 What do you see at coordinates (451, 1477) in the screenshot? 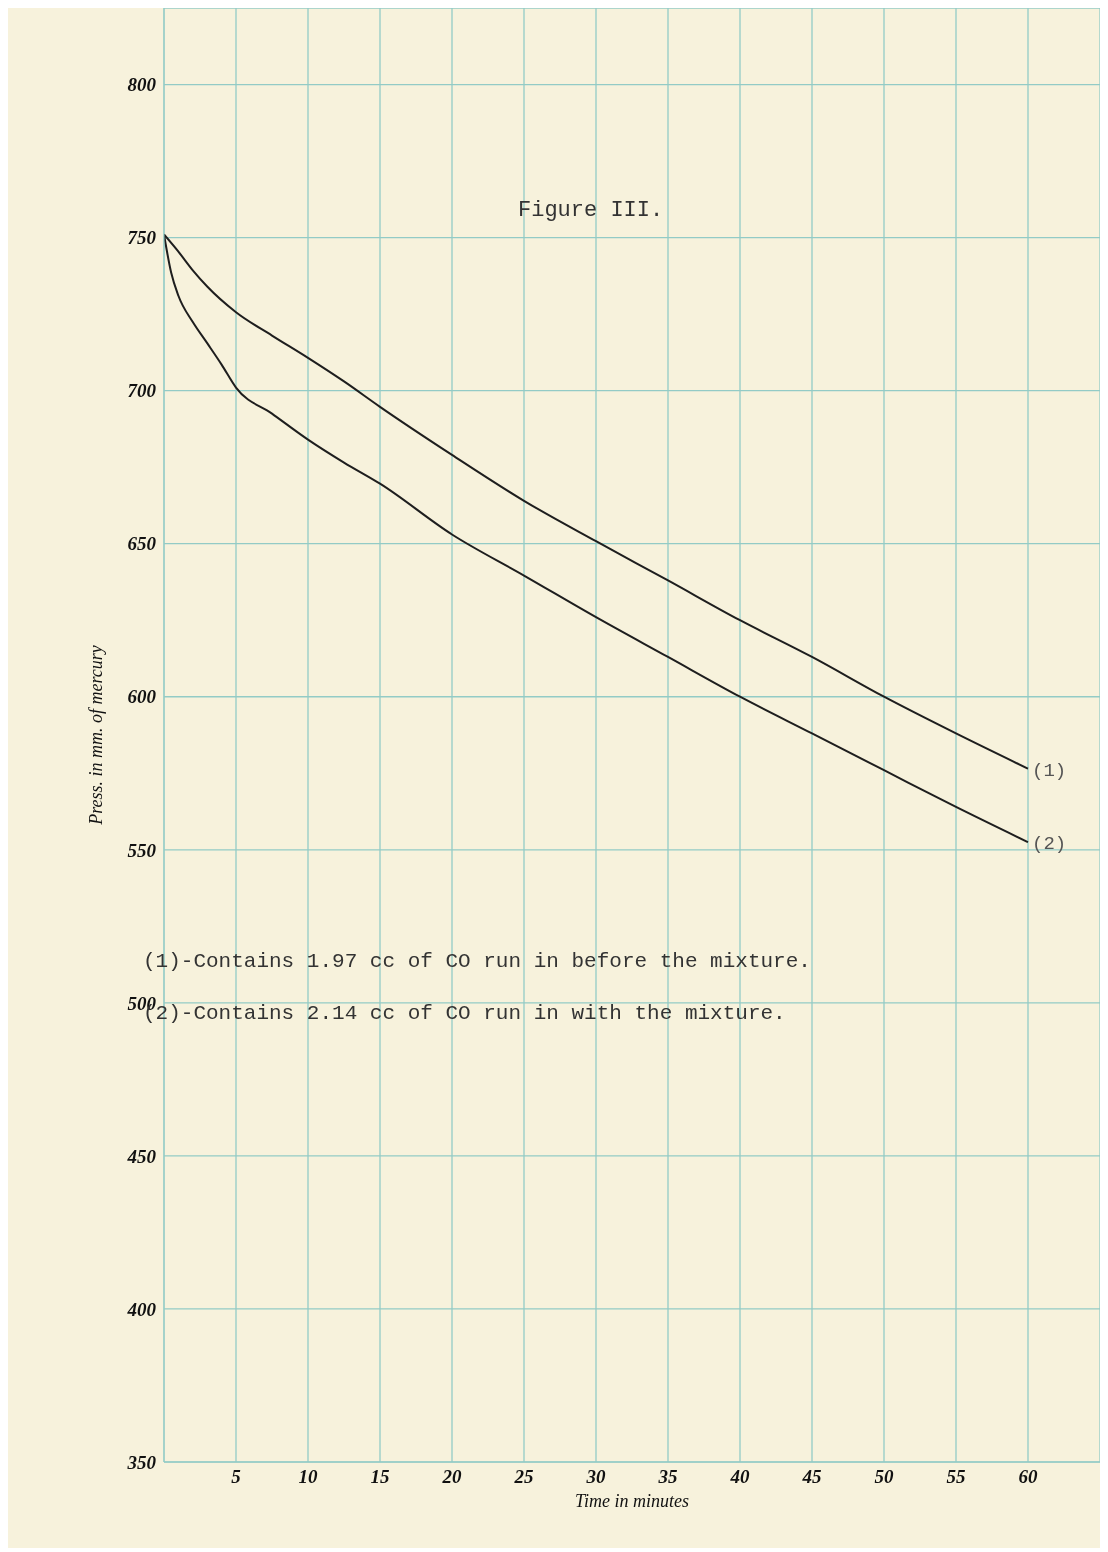
I see `x-tick-label: 20` at bounding box center [451, 1477].